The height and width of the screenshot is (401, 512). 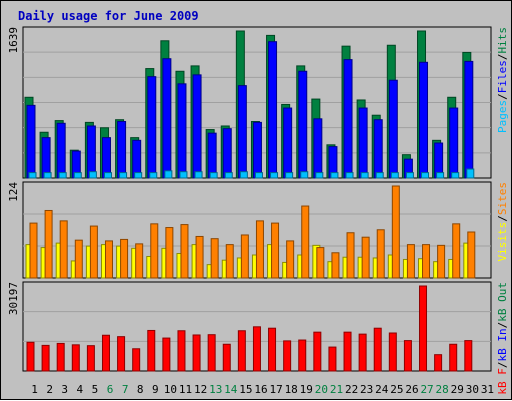 What do you see at coordinates (321, 389) in the screenshot?
I see `x-tick-label: 20` at bounding box center [321, 389].